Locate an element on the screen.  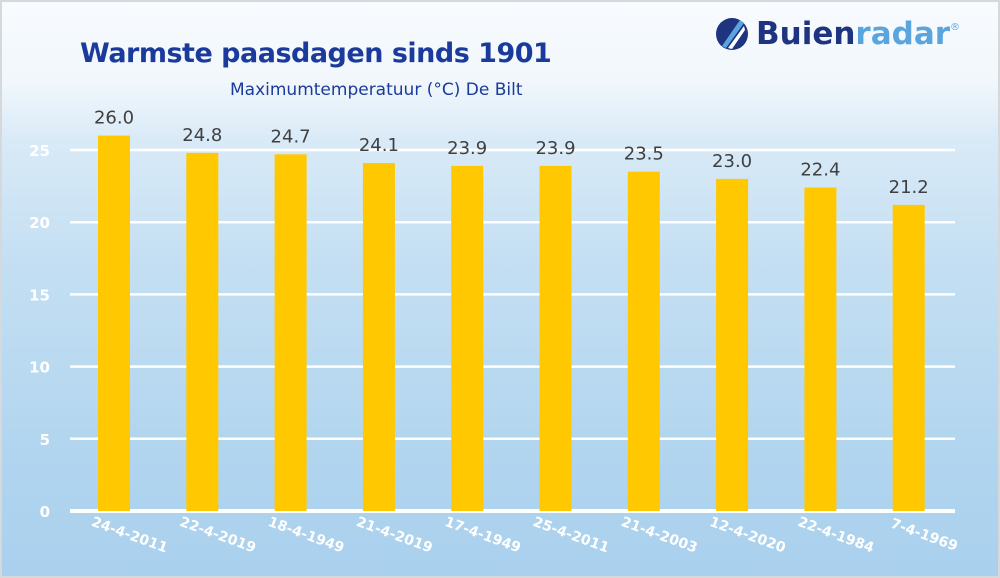
data-label: 23.0 is located at coordinates (732, 161).